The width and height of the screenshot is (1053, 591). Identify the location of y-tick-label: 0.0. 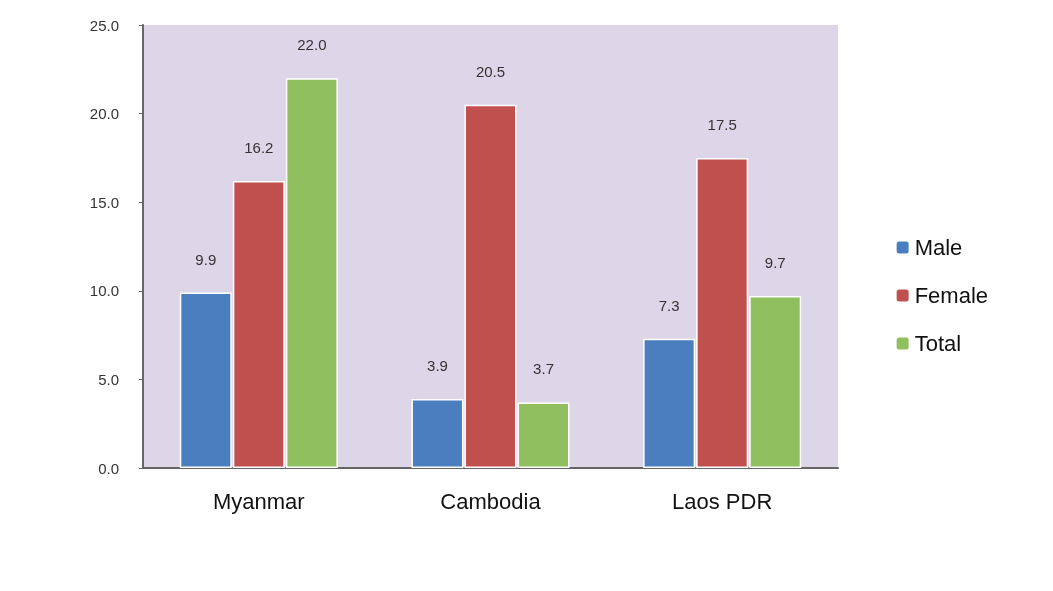
(108, 468).